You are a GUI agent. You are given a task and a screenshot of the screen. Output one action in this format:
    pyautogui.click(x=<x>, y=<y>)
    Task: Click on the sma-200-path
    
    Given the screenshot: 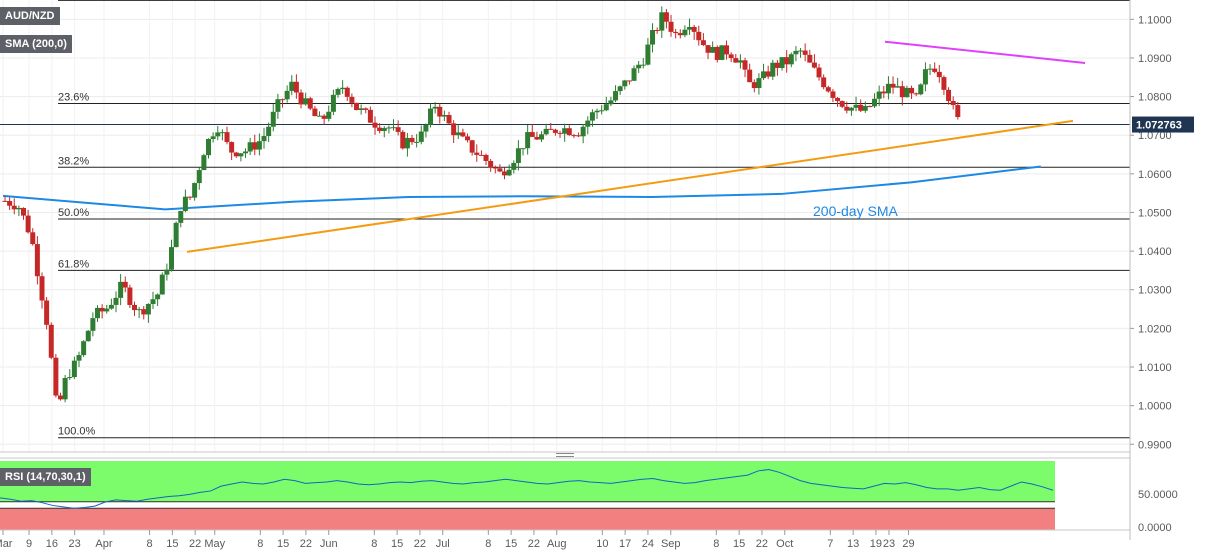 What is the action you would take?
    pyautogui.click(x=521, y=188)
    